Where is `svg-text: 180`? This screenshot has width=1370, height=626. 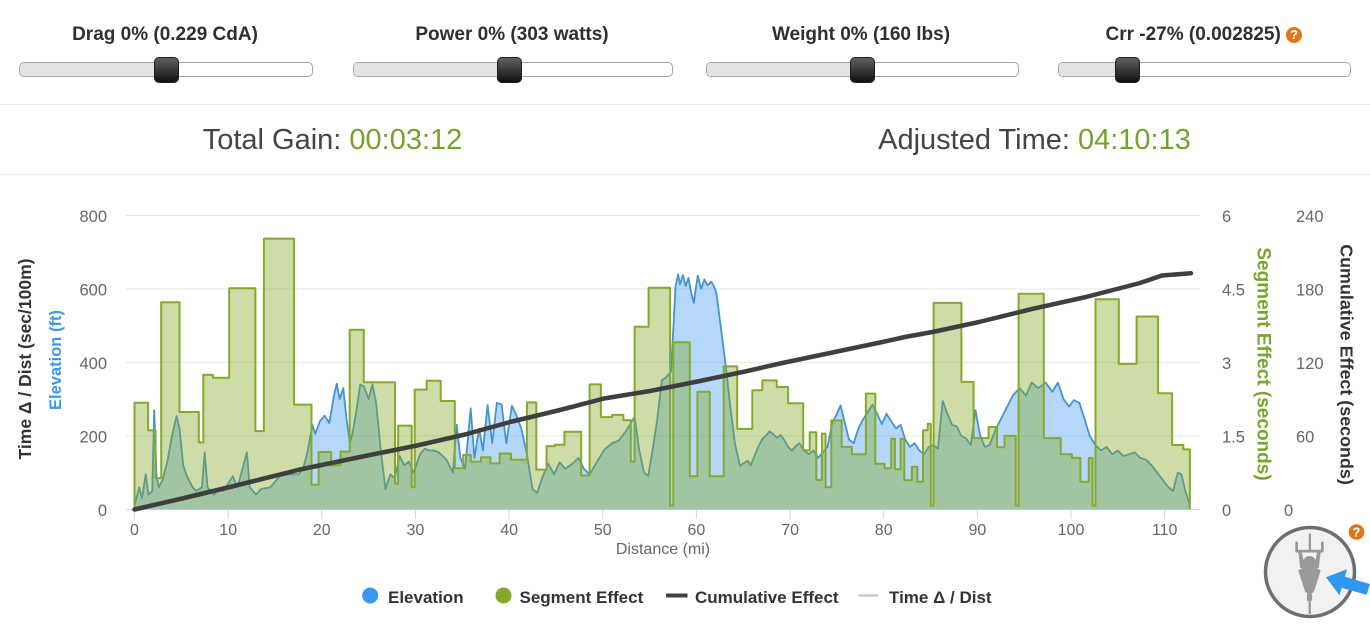
svg-text: 180 is located at coordinates (1310, 291).